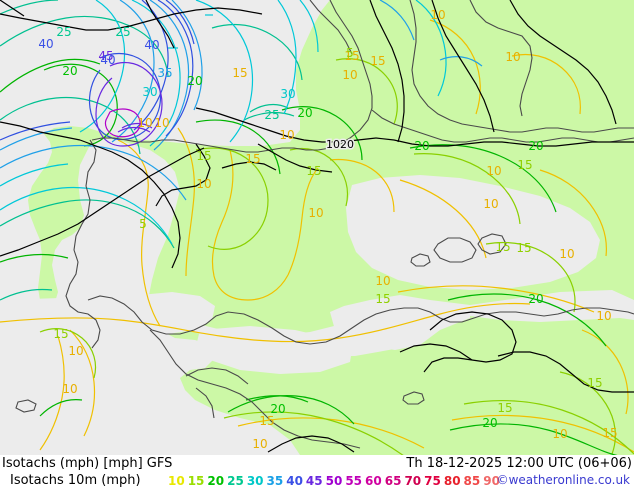 This screenshot has width=634, height=490. Describe the element at coordinates (524, 165) in the screenshot. I see `isotach-label-15-36: 15` at that location.